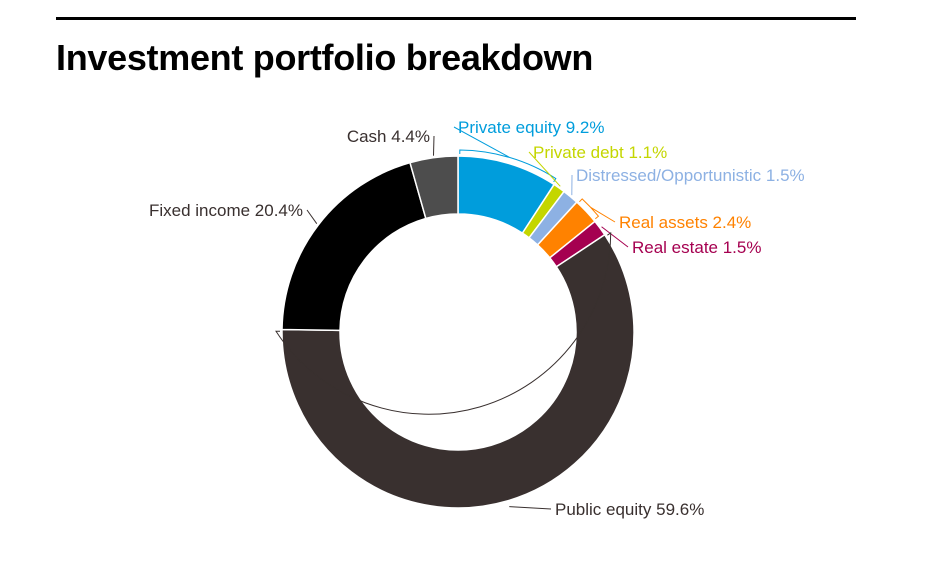 The width and height of the screenshot is (931, 565). I want to click on slice-fixed-income, so click(354, 246).